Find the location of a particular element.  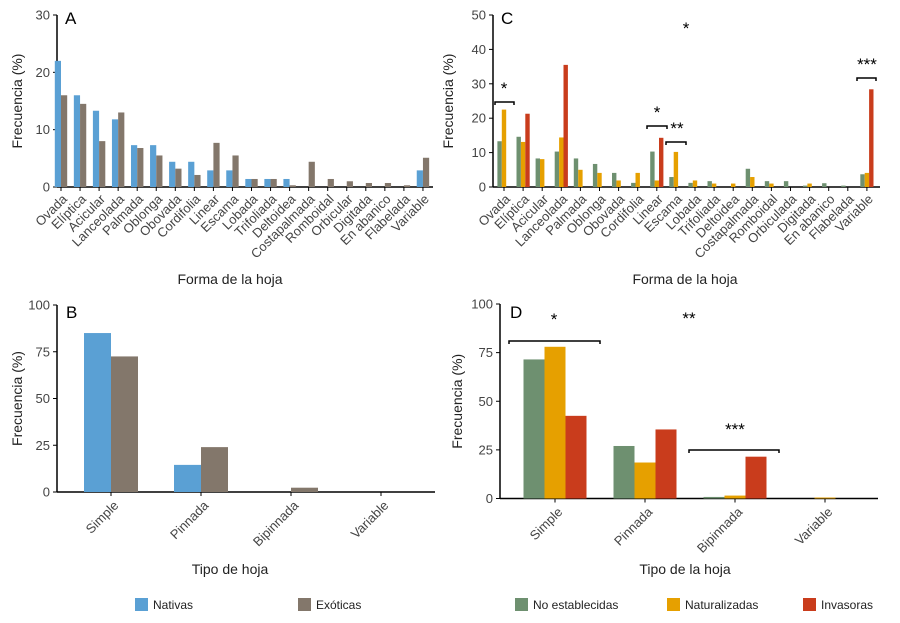

x-tick-label: Bipinnada is located at coordinates (720, 530).